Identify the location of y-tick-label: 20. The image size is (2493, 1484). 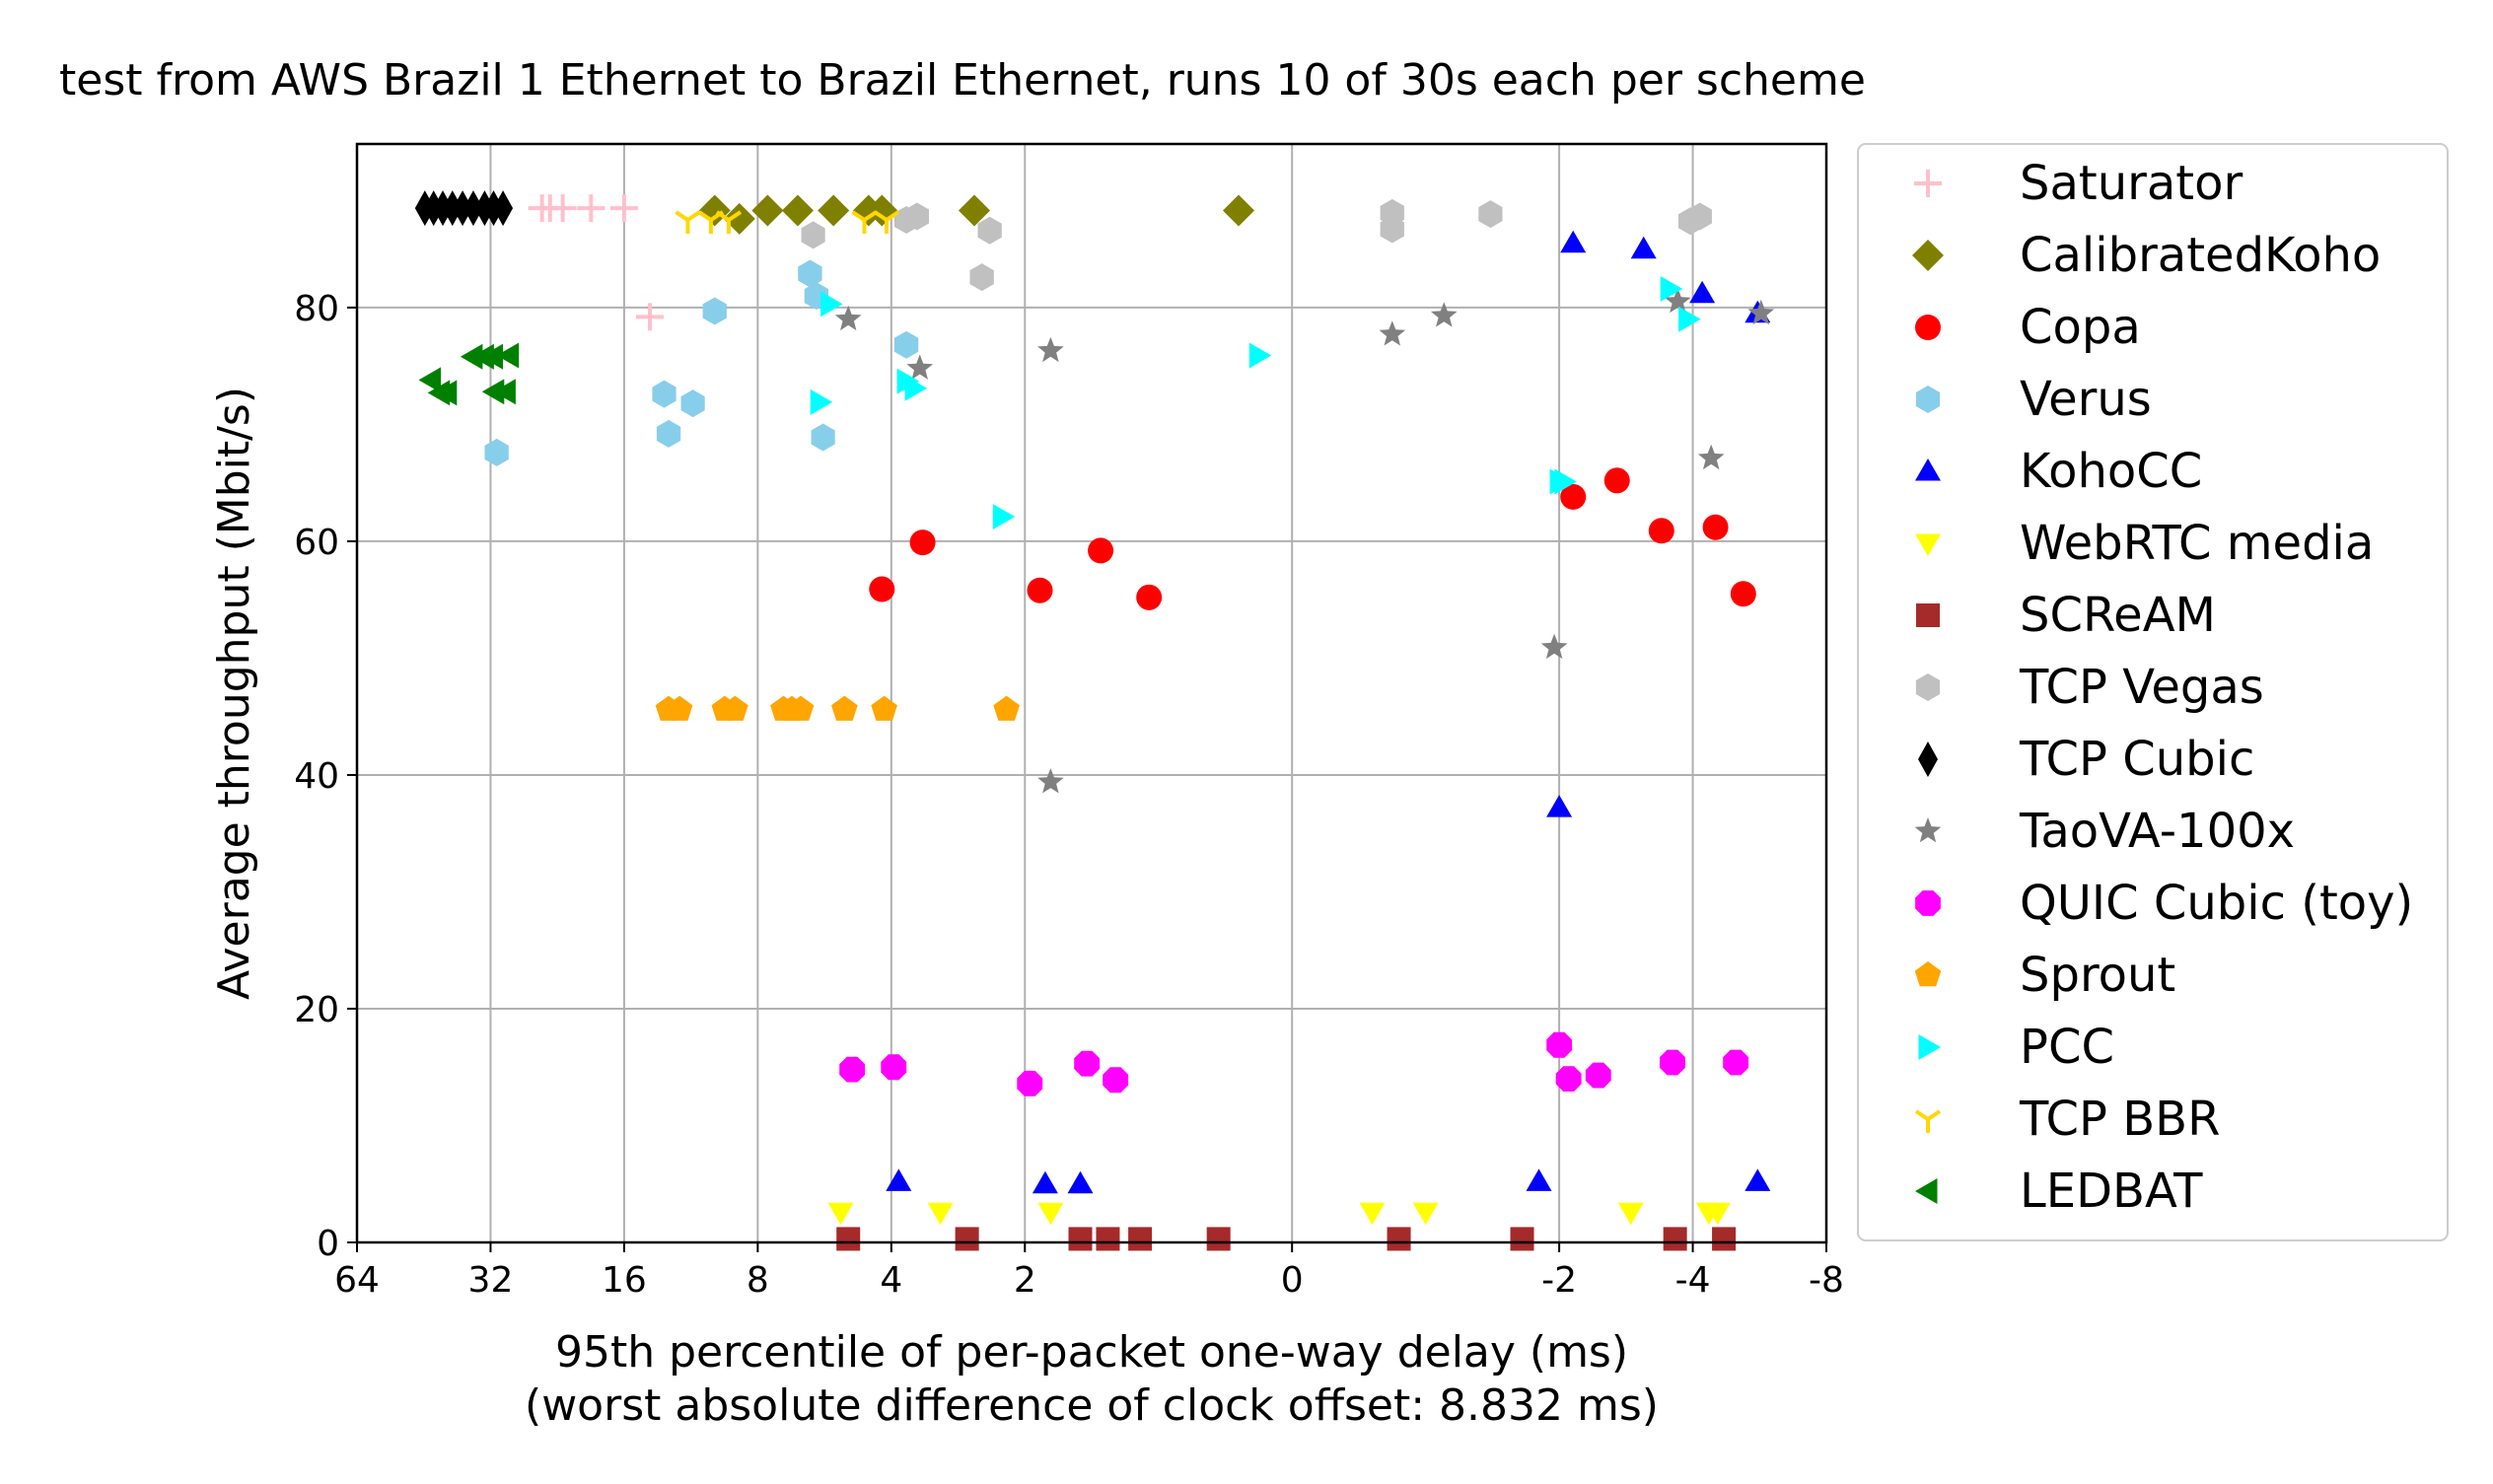
(316, 1010).